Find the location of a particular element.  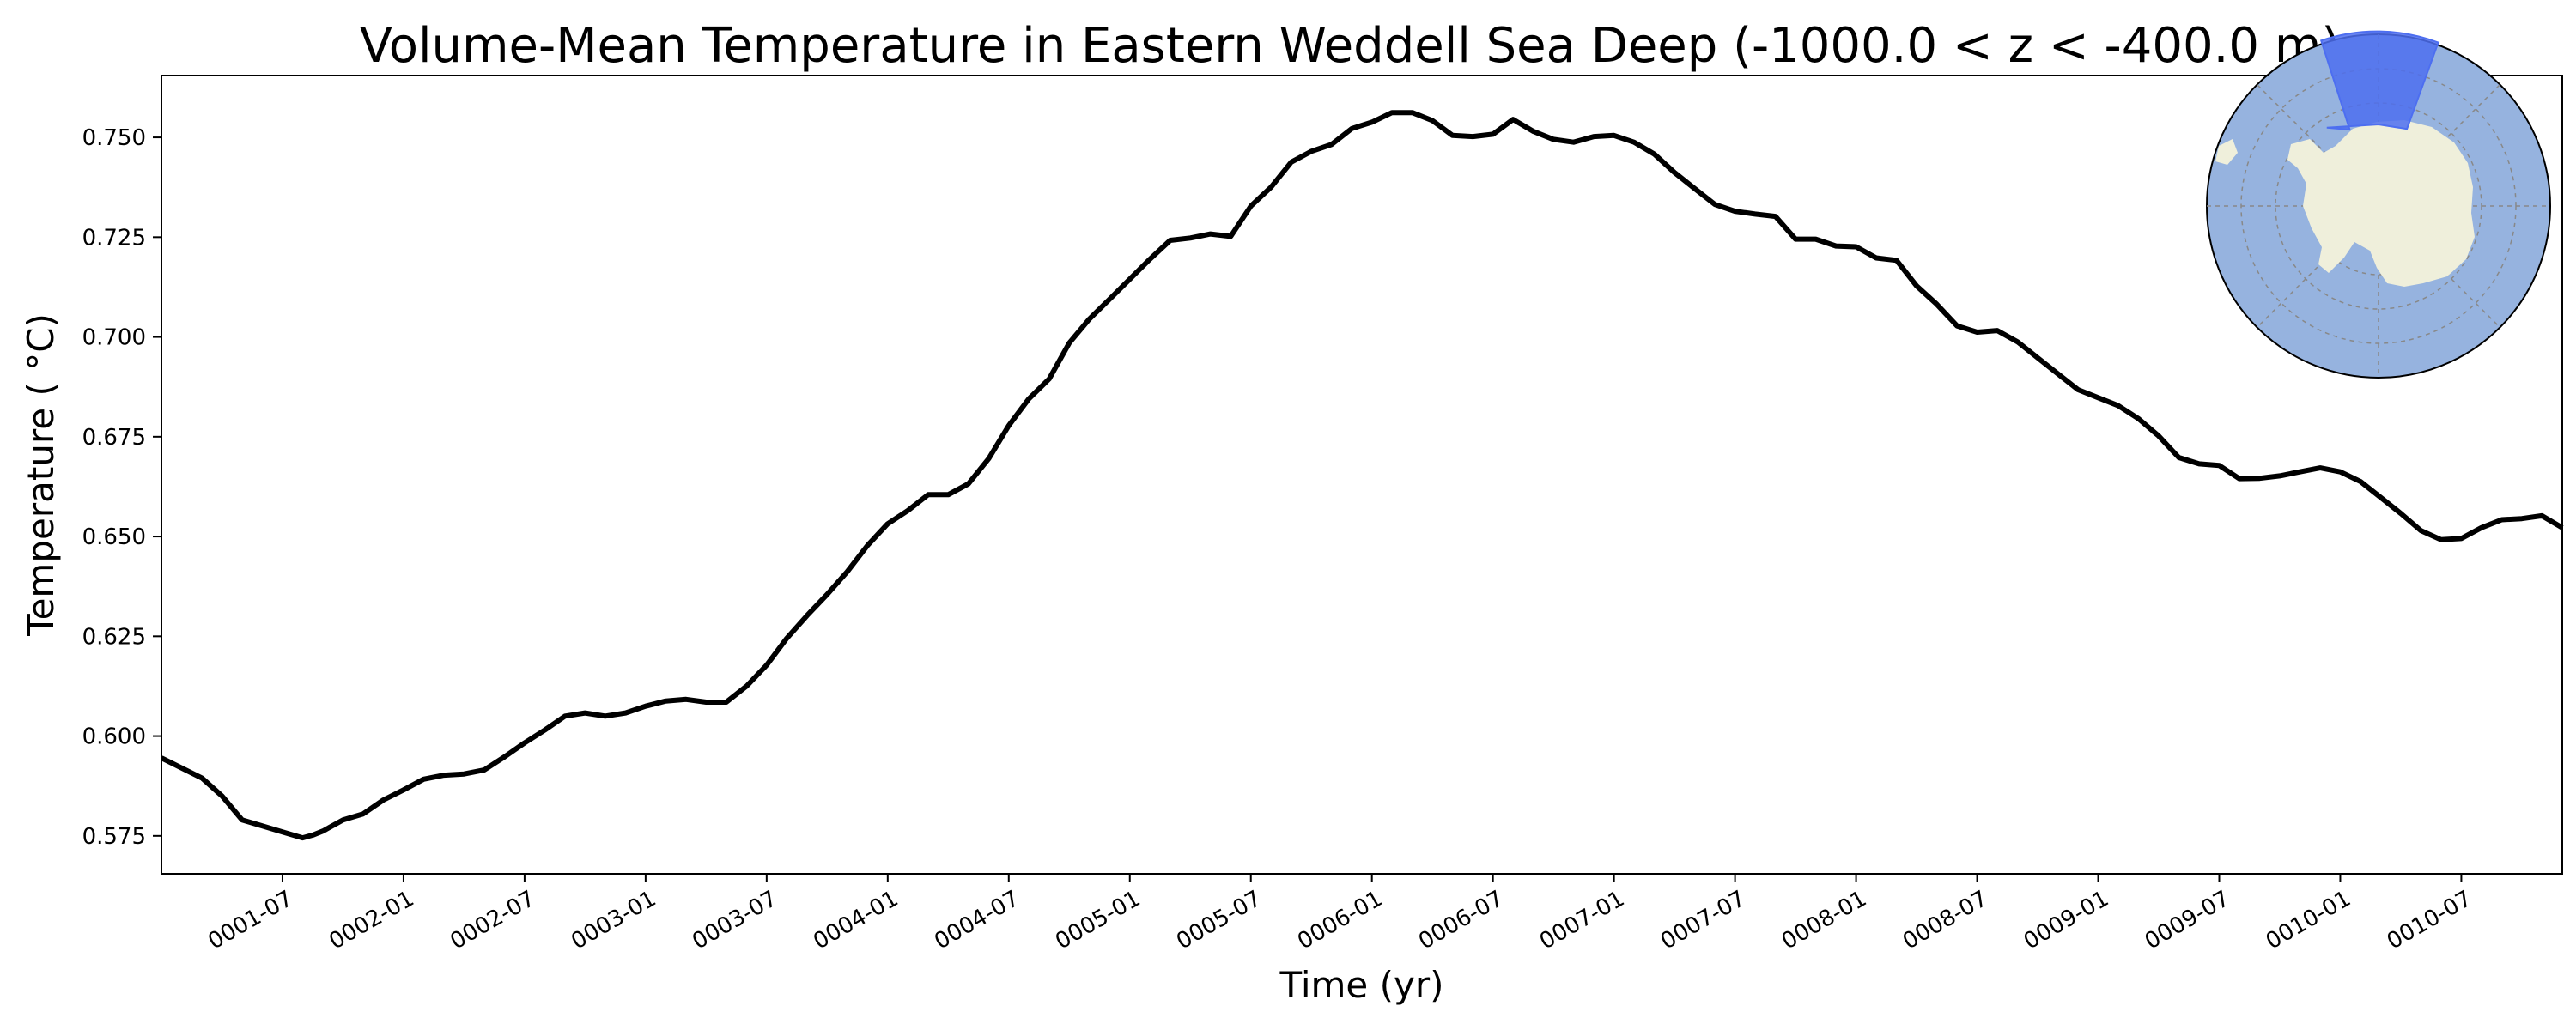

x-tick-label: 0008-07 is located at coordinates (1945, 920).